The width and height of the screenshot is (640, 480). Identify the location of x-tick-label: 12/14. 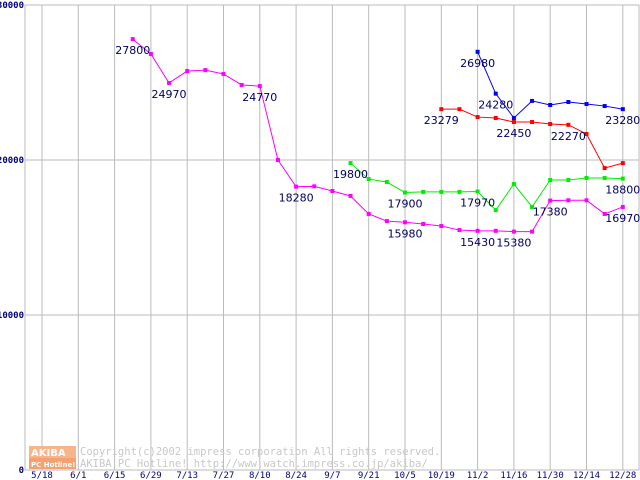
(586, 475).